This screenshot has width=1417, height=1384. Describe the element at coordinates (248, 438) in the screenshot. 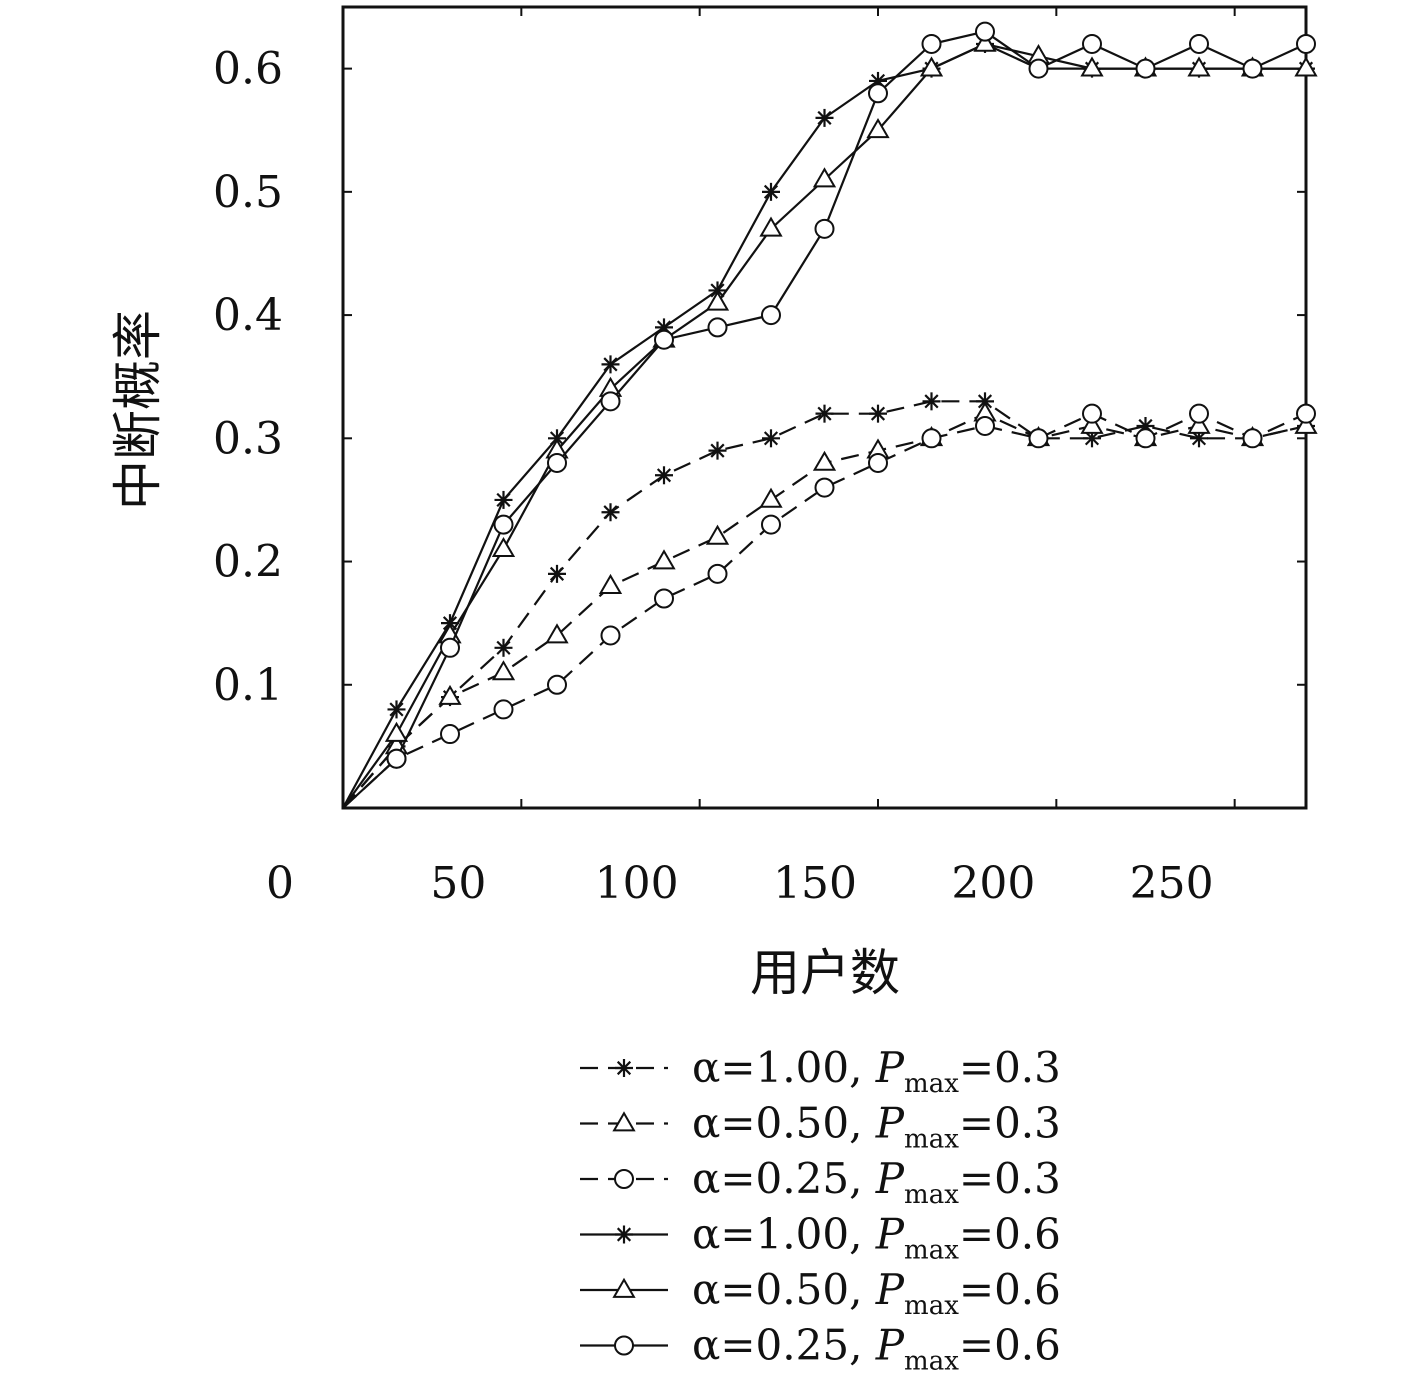

I see `y-tick-label: 0.3` at that location.